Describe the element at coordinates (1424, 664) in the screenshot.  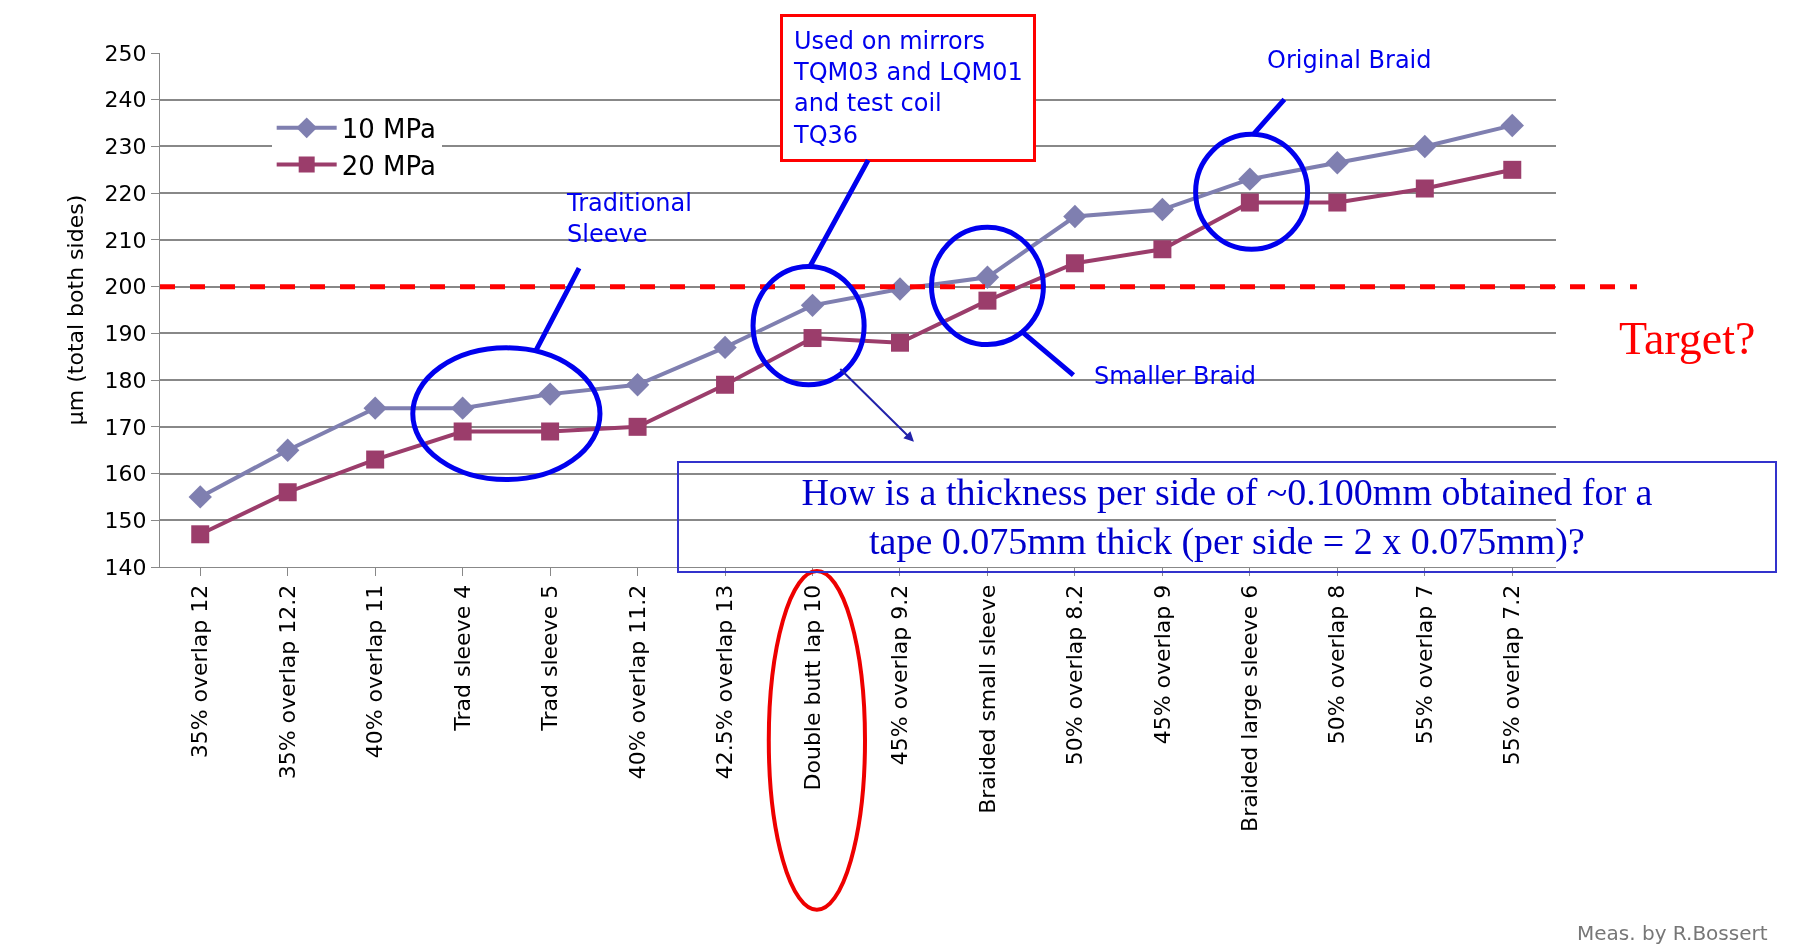
I see `x-tick-label: 55% overlap 7` at that location.